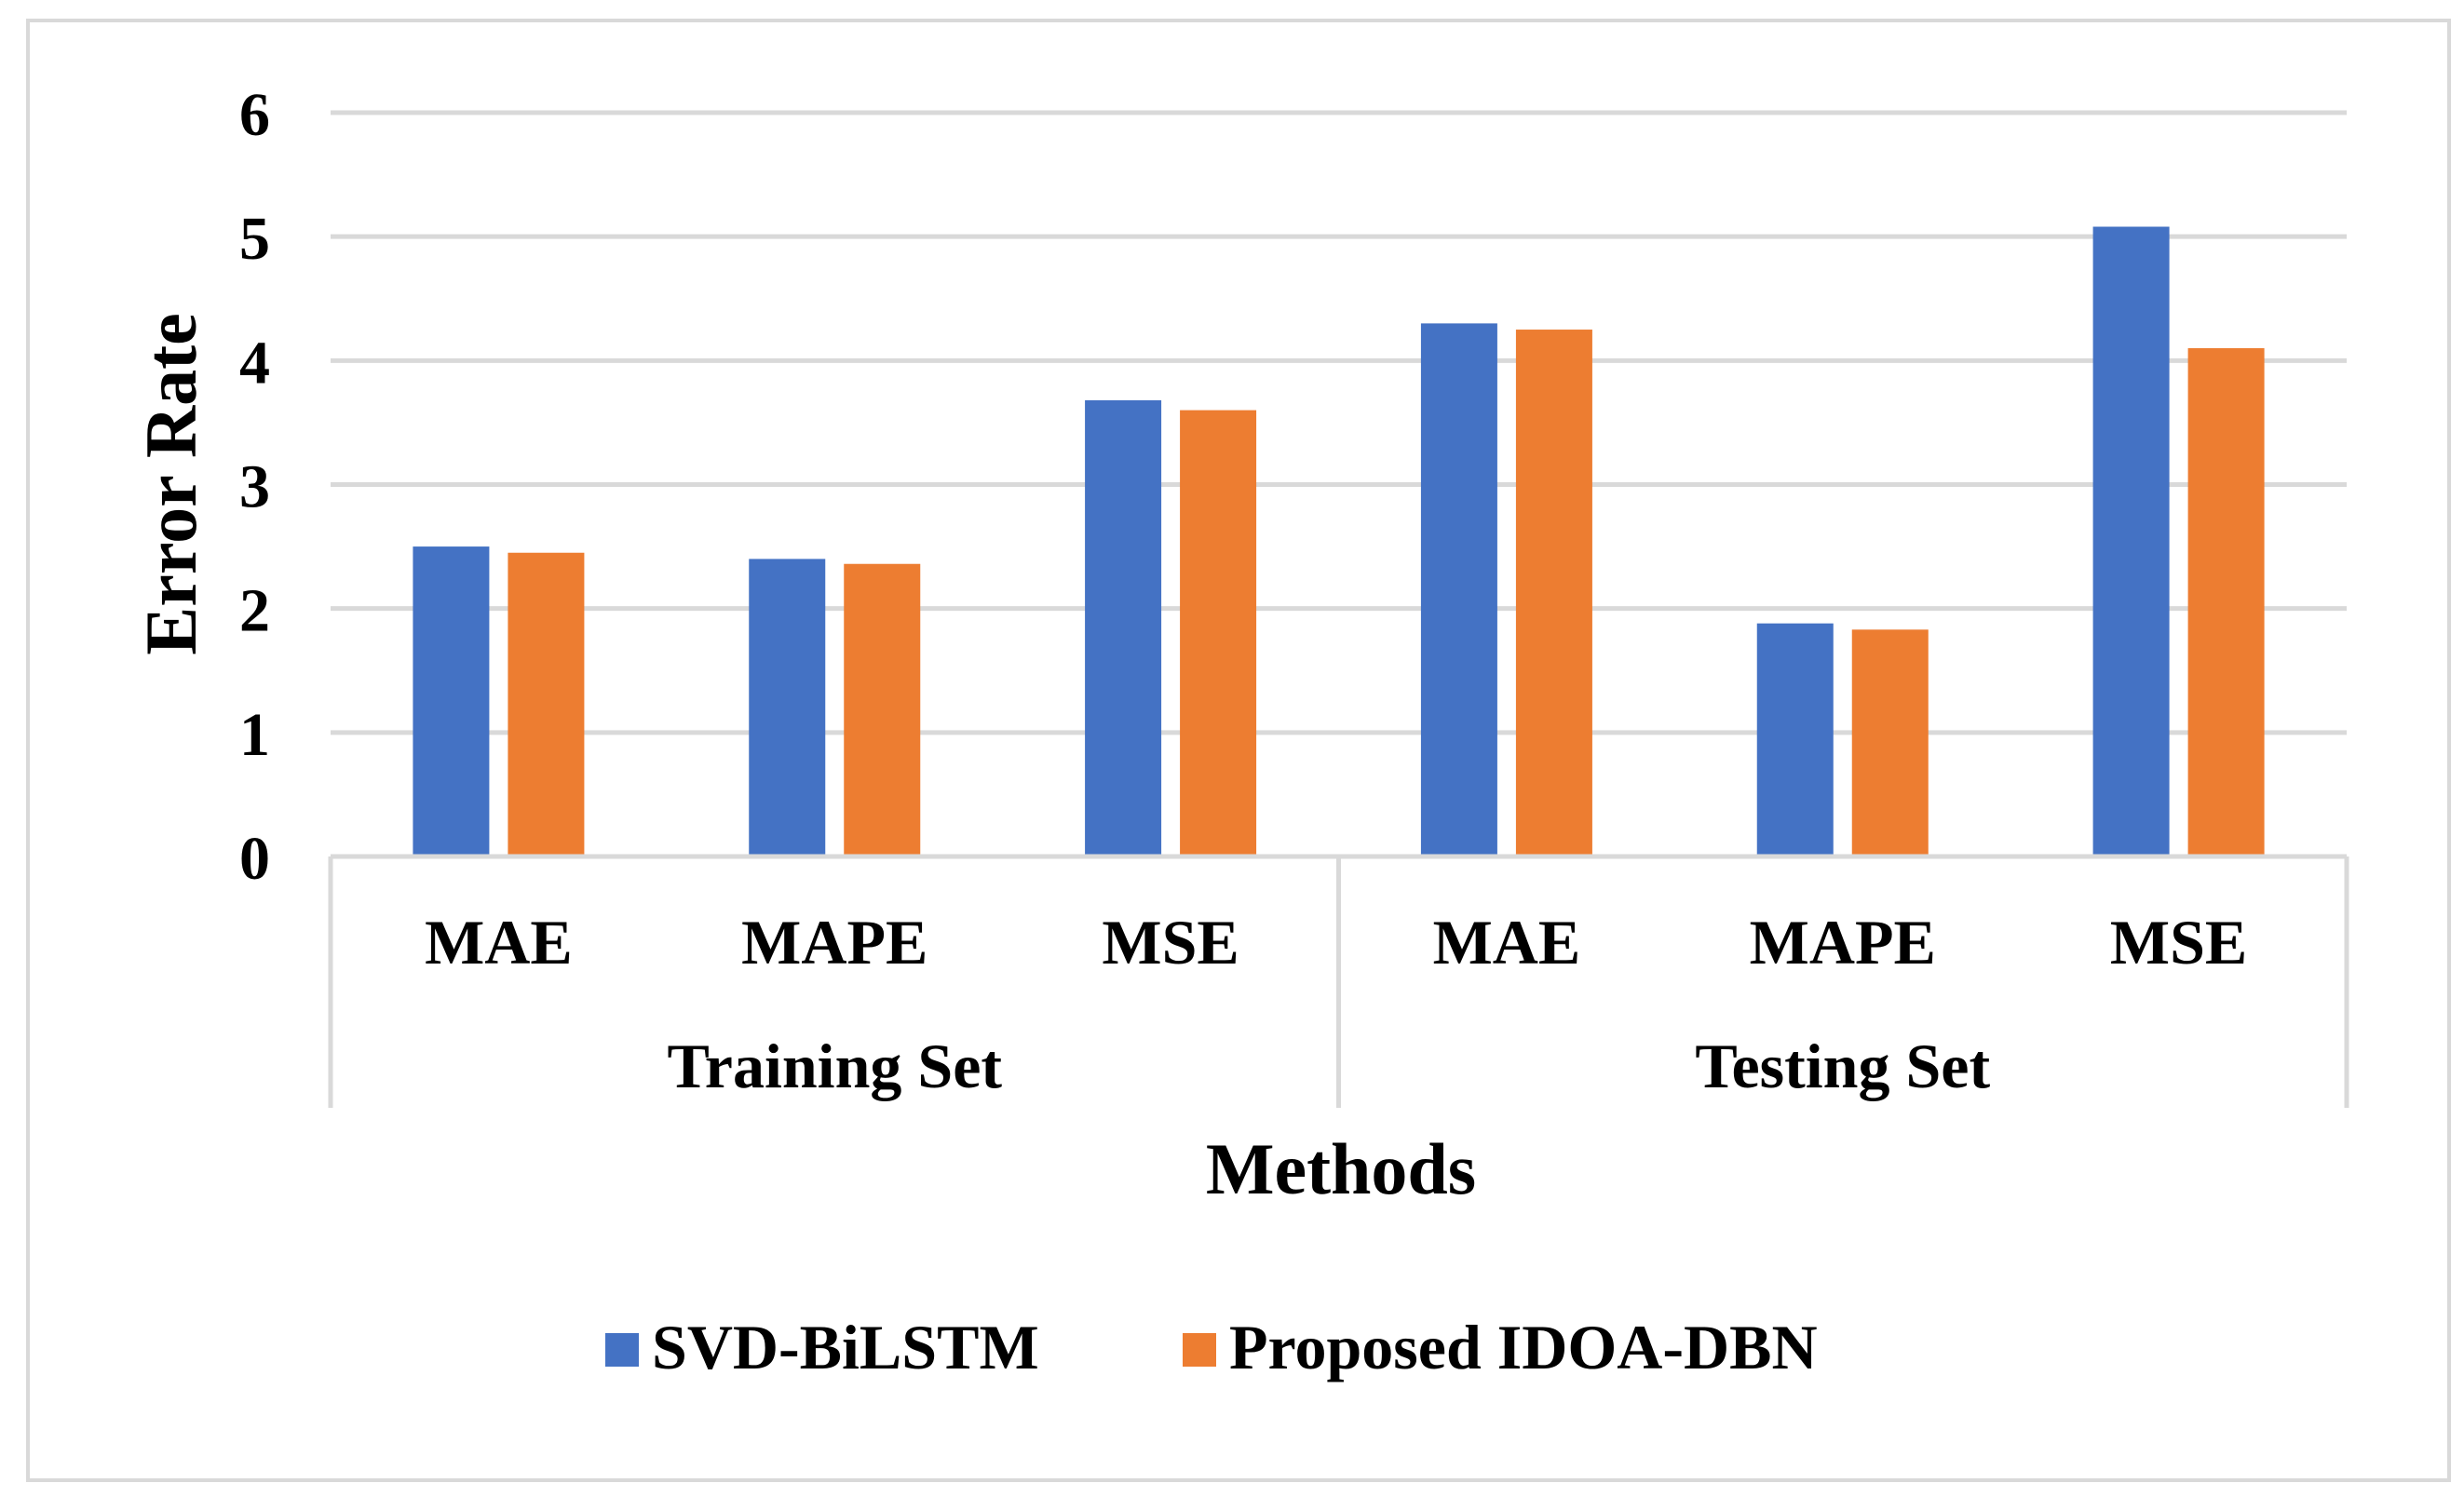 The width and height of the screenshot is (2464, 1510). I want to click on legend: SVD-BiLSTM Proposed IDOA-DBN, so click(1211, 1347).